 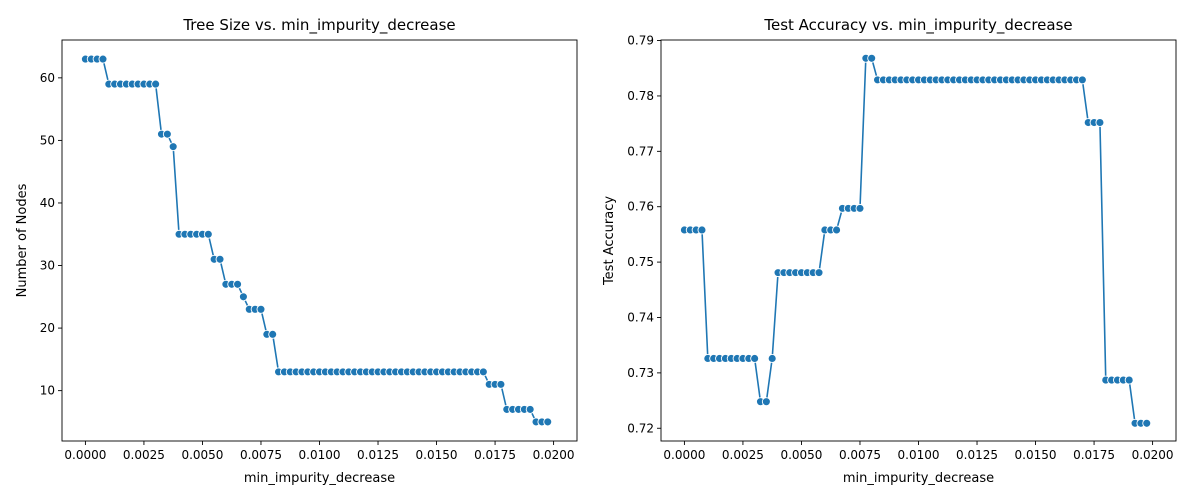 What do you see at coordinates (640, 262) in the screenshot?
I see `y-tick-label: 0.75` at bounding box center [640, 262].